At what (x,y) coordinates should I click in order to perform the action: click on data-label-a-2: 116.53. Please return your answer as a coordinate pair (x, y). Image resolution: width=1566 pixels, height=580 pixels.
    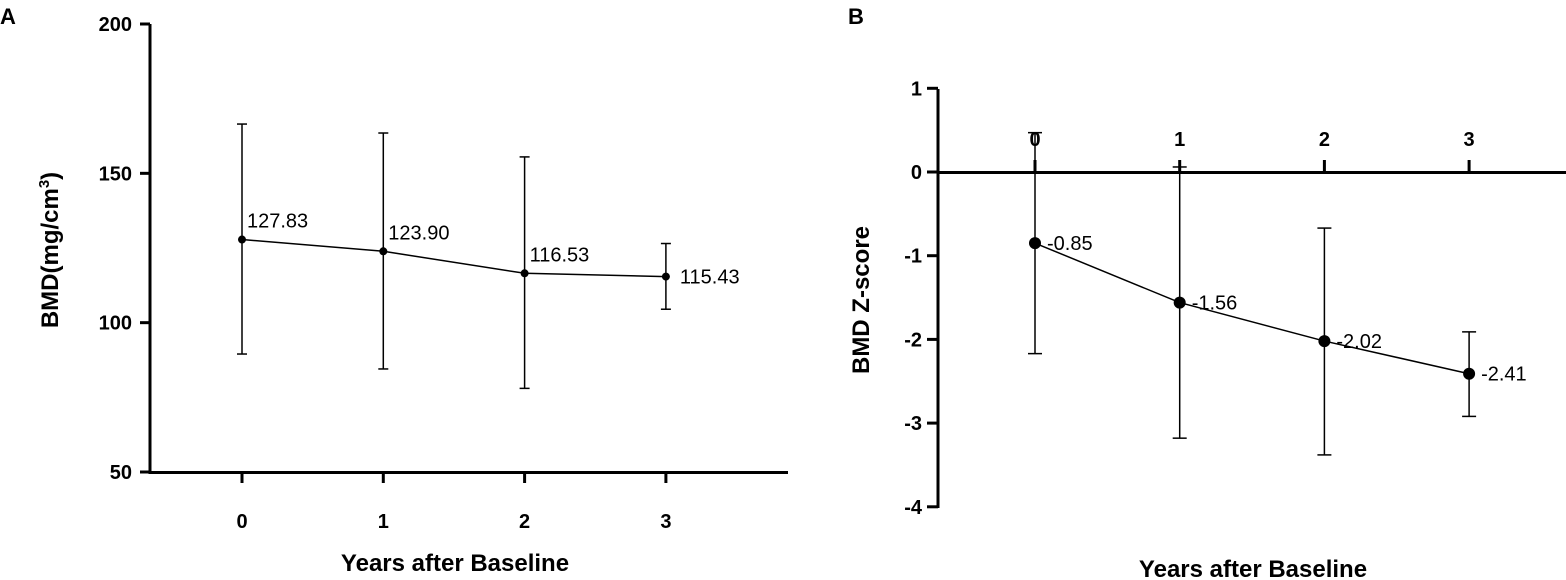
    Looking at the image, I should click on (560, 255).